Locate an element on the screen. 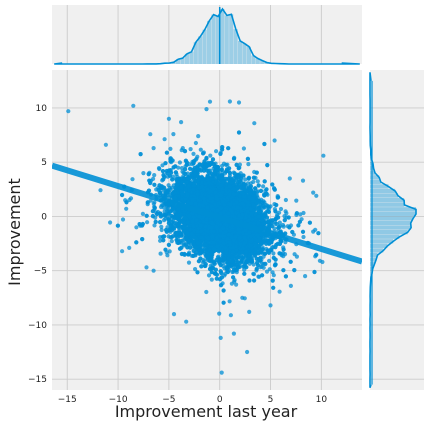 This screenshot has height=431, width=432. x-tick-label: 10 is located at coordinates (322, 400).